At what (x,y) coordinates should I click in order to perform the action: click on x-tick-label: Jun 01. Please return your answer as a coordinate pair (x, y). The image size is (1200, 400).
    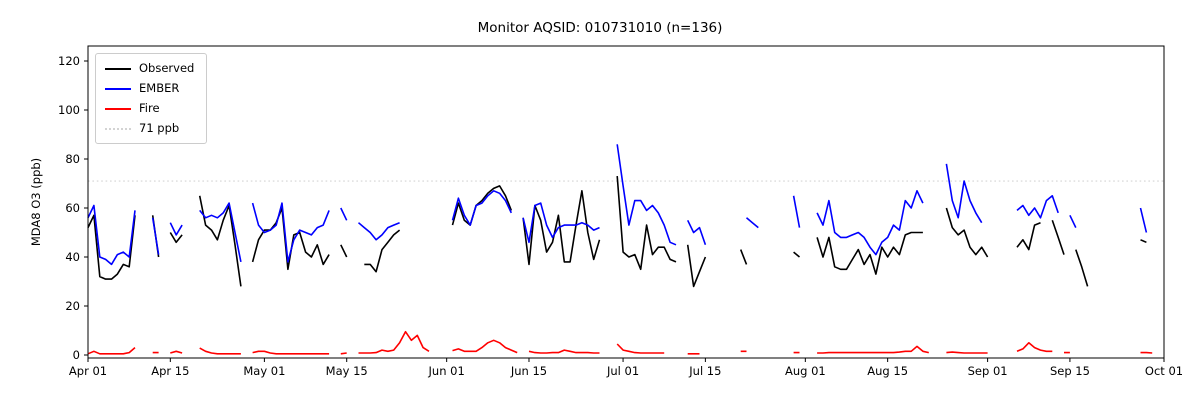
    Looking at the image, I should click on (446, 371).